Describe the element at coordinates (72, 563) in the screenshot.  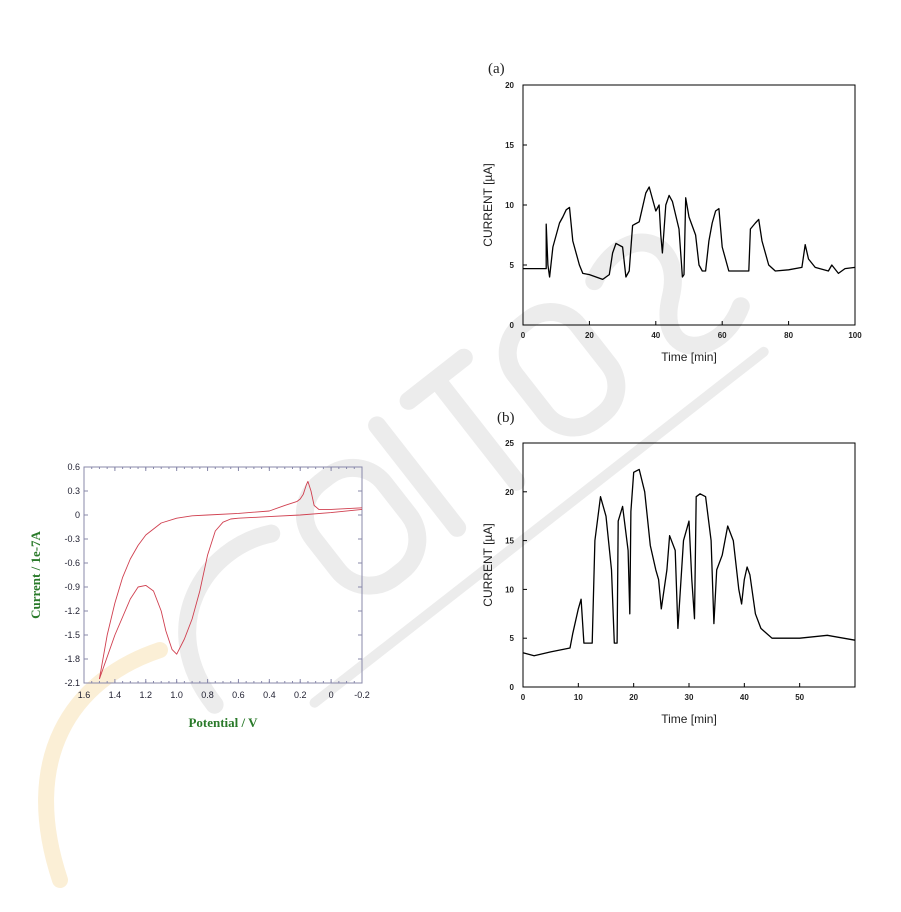
I see `y-tick-label: -0.6` at that location.